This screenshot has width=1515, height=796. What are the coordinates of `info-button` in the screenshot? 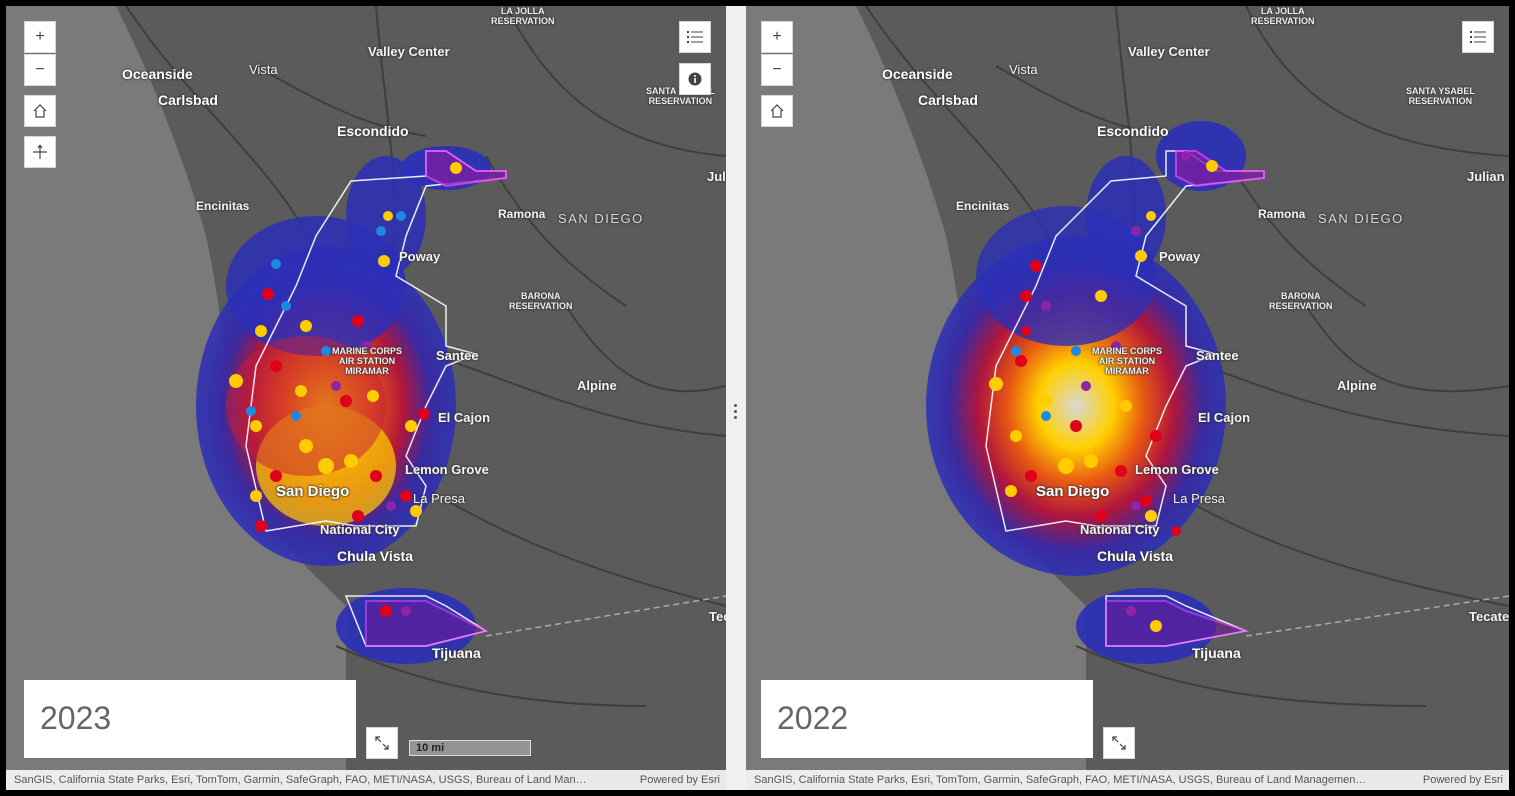 It's located at (695, 79).